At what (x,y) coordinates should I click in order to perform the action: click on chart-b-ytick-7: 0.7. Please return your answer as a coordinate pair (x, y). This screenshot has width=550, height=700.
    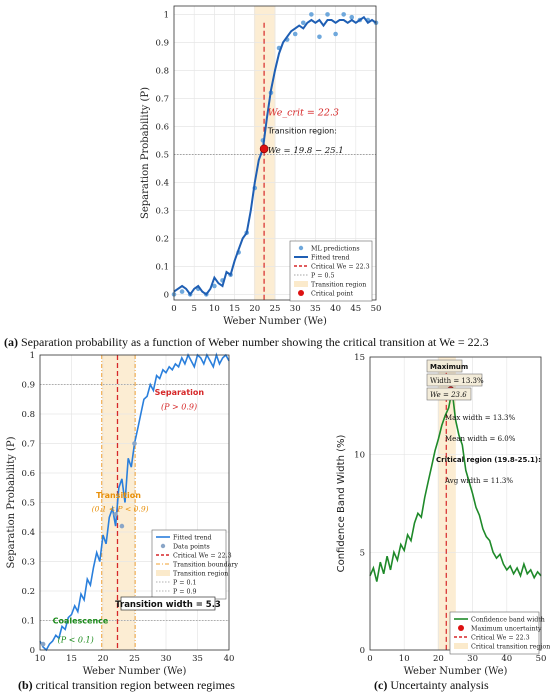
    Looking at the image, I should click on (28, 445).